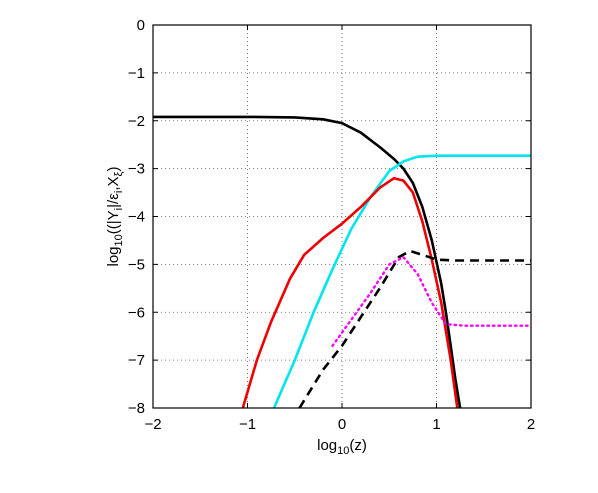 The image size is (598, 493). I want to click on y-tick-label: 0, so click(141, 25).